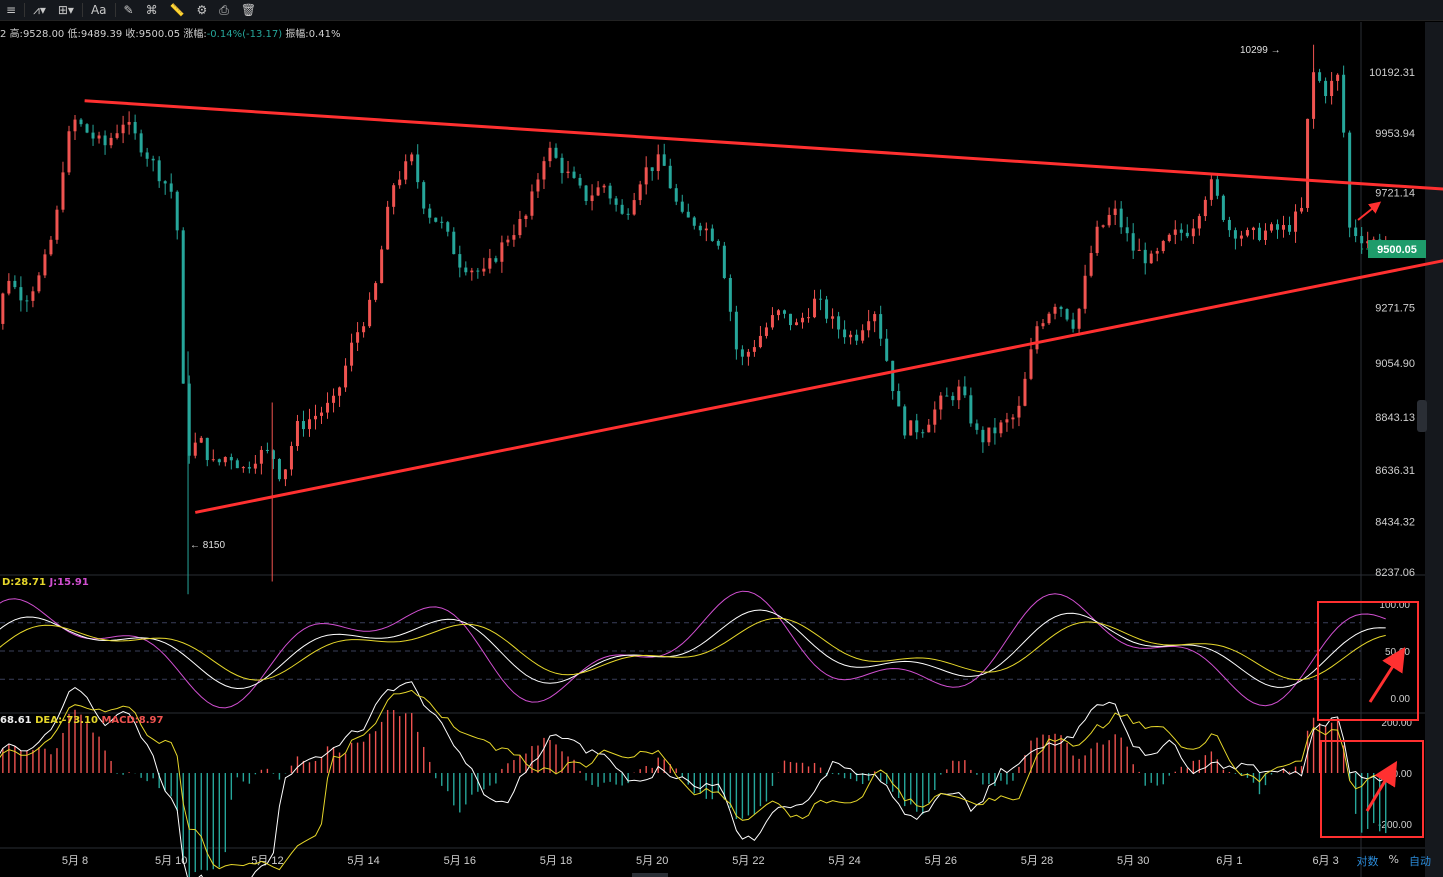 Image resolution: width=1443 pixels, height=877 pixels. What do you see at coordinates (693, 649) in the screenshot?
I see `kdj-d-line` at bounding box center [693, 649].